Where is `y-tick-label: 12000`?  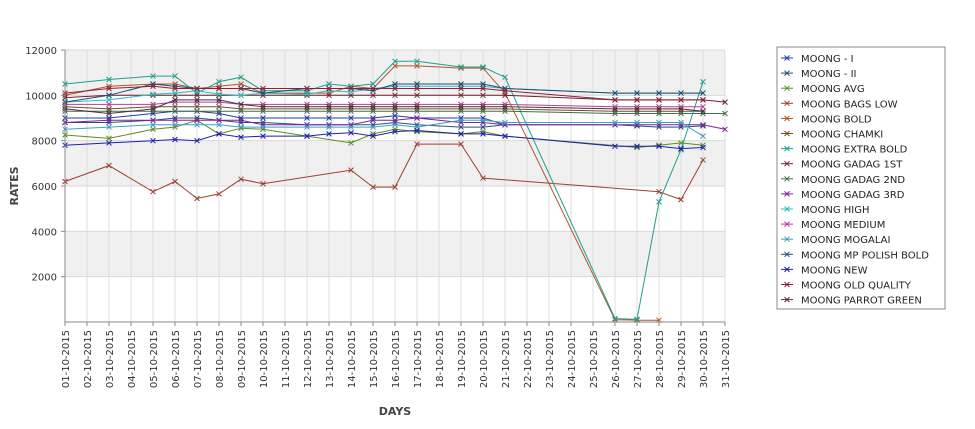
y-tick-label: 12000 is located at coordinates (41, 51).